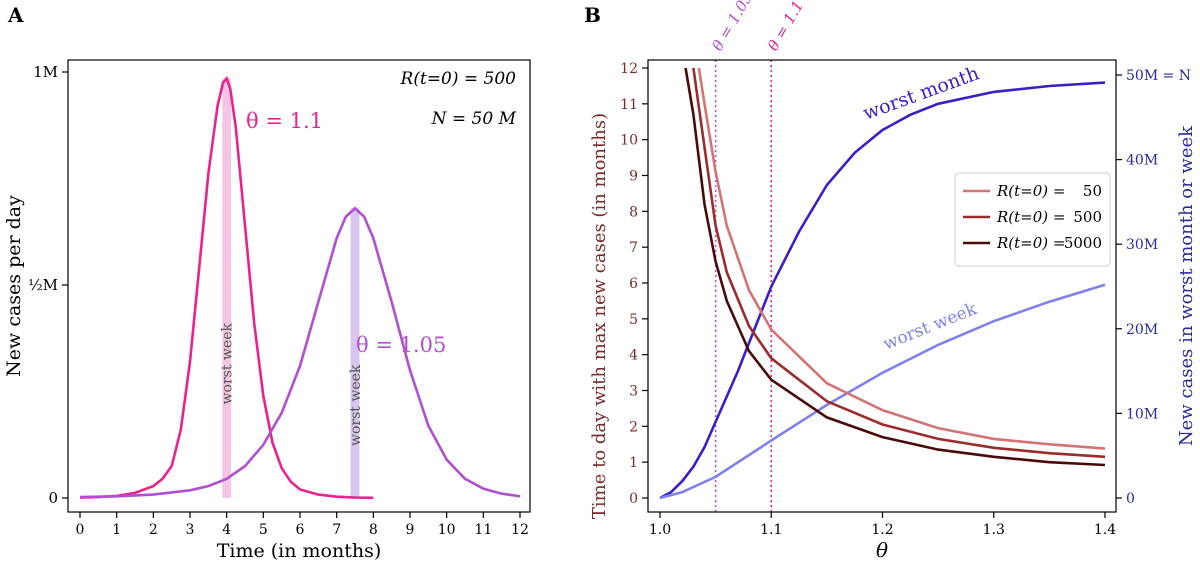  What do you see at coordinates (300, 530) in the screenshot?
I see `x-tick-label-a: 6` at bounding box center [300, 530].